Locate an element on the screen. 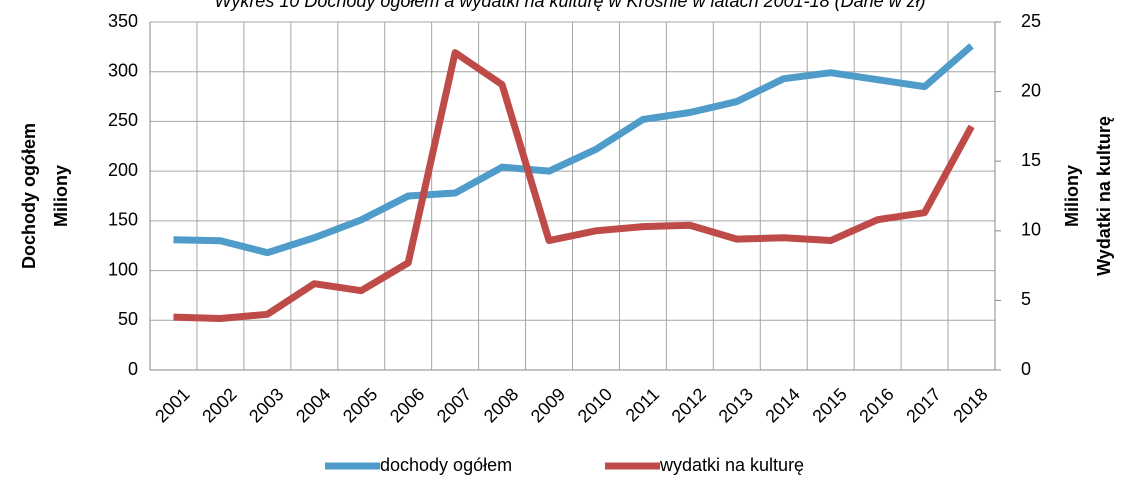  y2-tick-label: 20 is located at coordinates (1031, 90).